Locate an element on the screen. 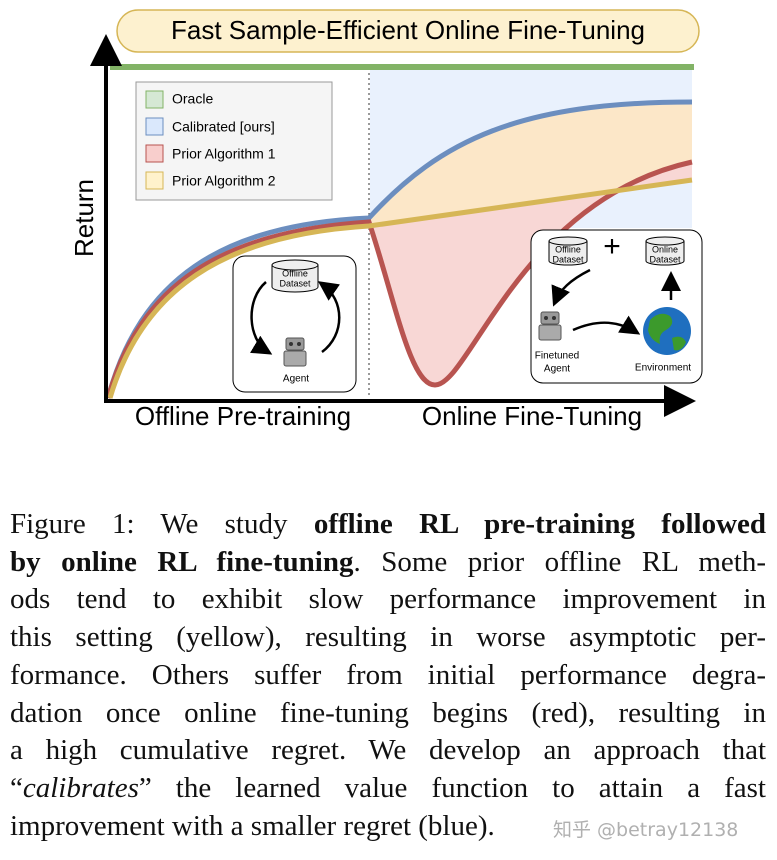  watermark: 知乎 @betray12138 is located at coordinates (646, 830).